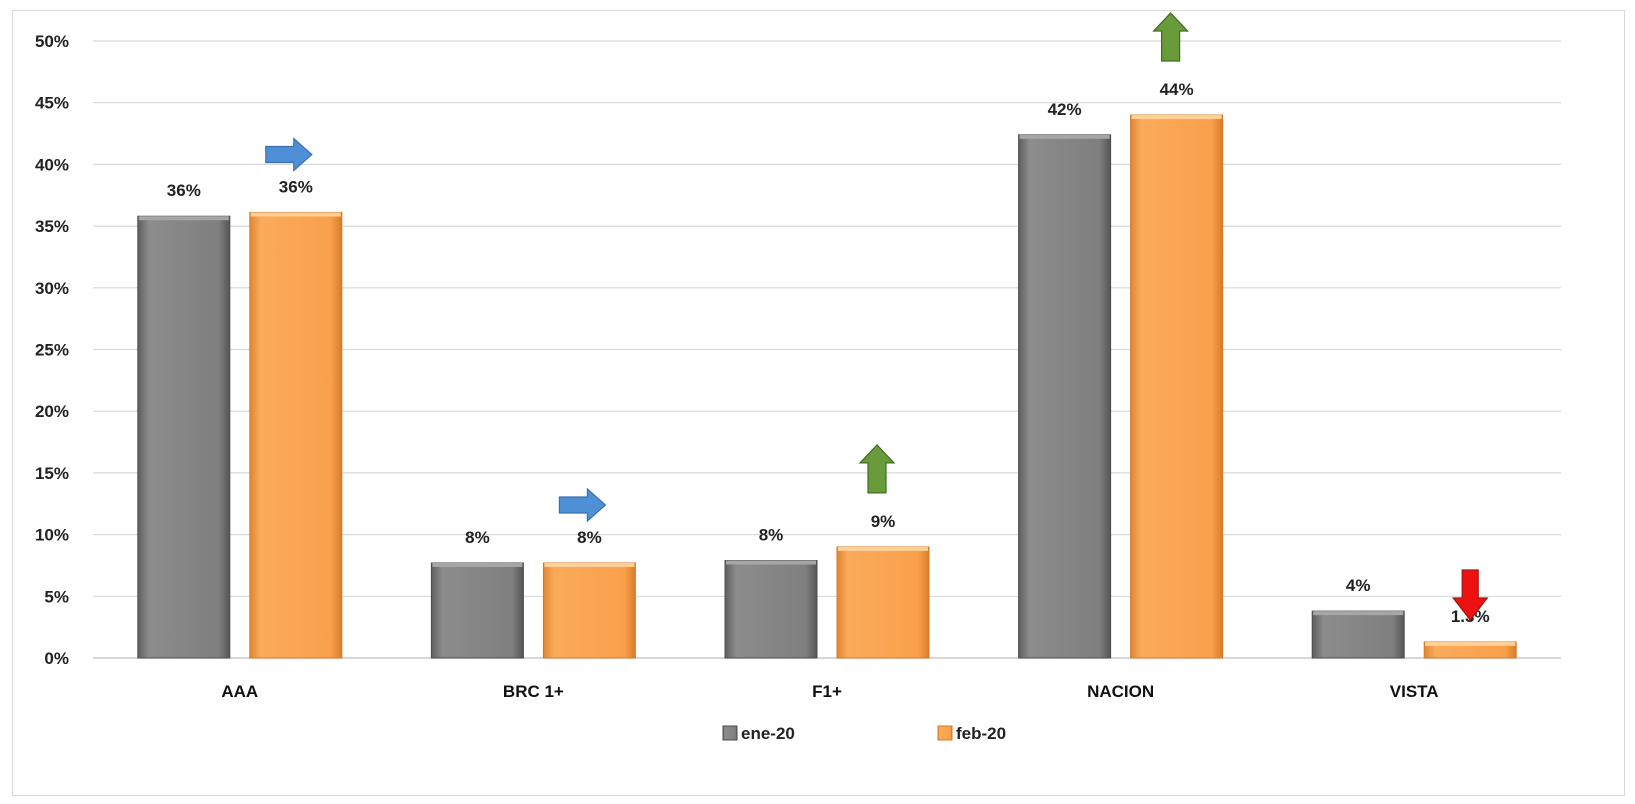  What do you see at coordinates (883, 521) in the screenshot?
I see `data-label: 9%` at bounding box center [883, 521].